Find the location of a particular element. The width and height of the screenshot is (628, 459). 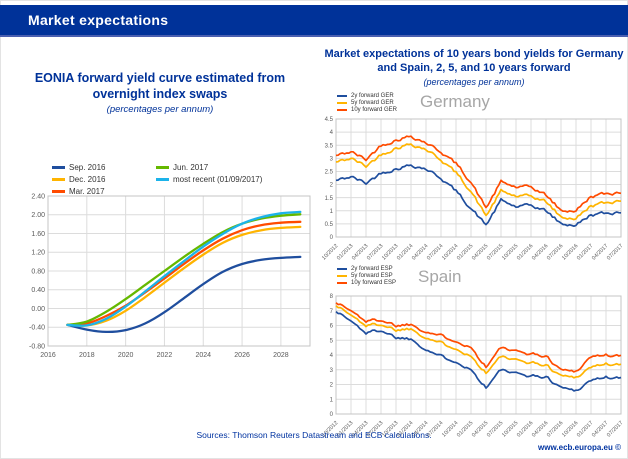

legend-label: 2y forward ESP is located at coordinates (372, 269).